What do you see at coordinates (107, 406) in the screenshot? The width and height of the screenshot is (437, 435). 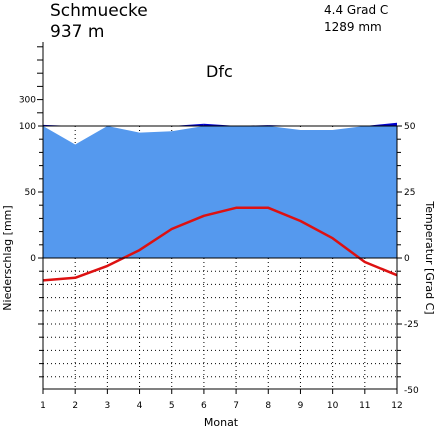 I see `month-tick-label: 3` at bounding box center [107, 406].